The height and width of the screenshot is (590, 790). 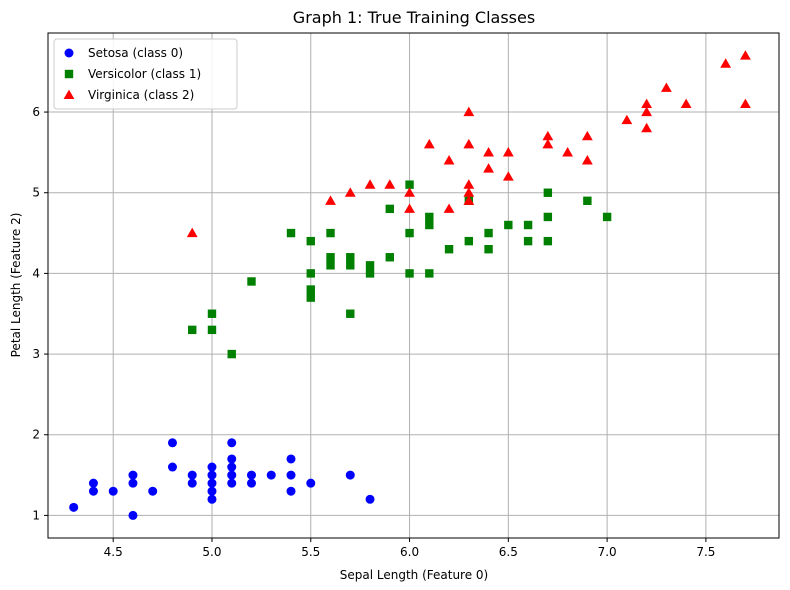 What do you see at coordinates (36, 273) in the screenshot?
I see `y-tick-label: 4` at bounding box center [36, 273].